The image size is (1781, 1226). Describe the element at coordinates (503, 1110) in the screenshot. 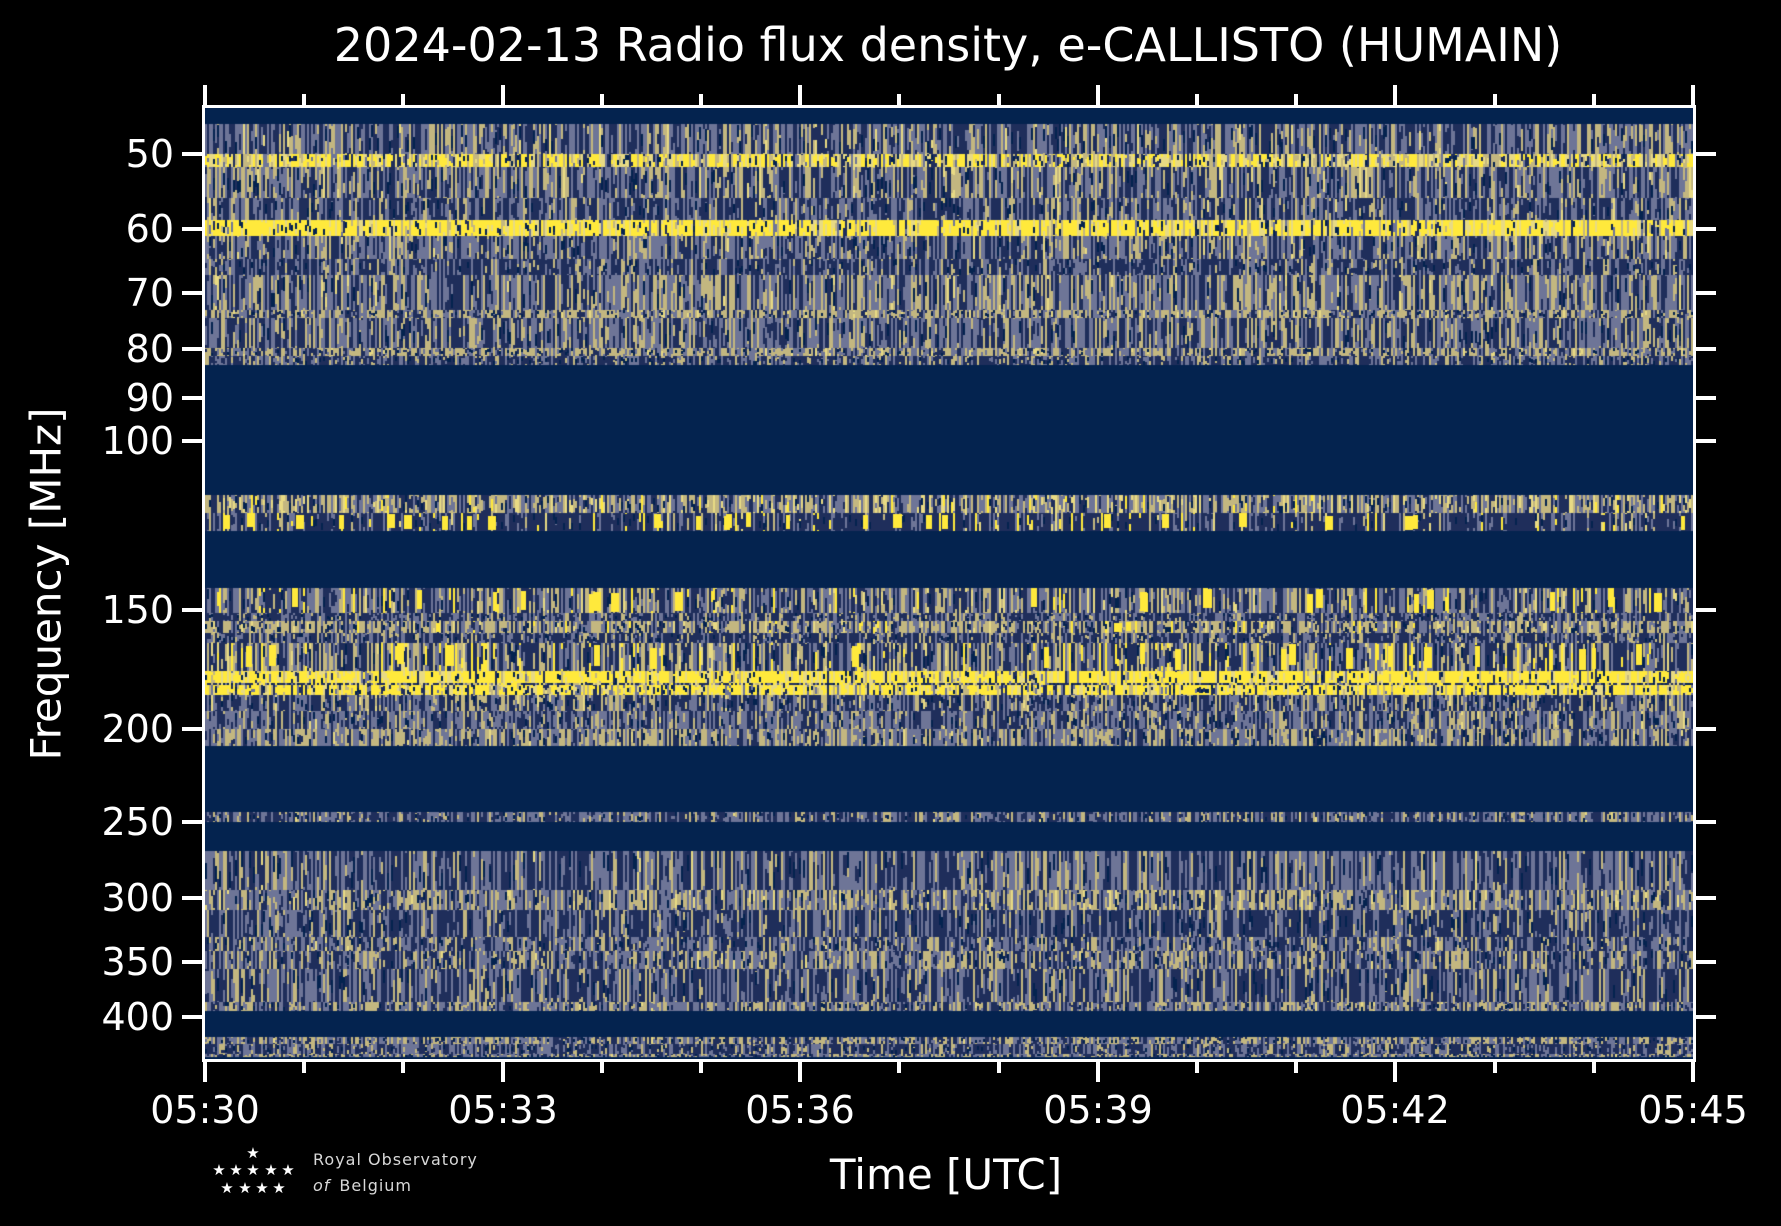

I see `x-tick-label: 05:33` at that location.